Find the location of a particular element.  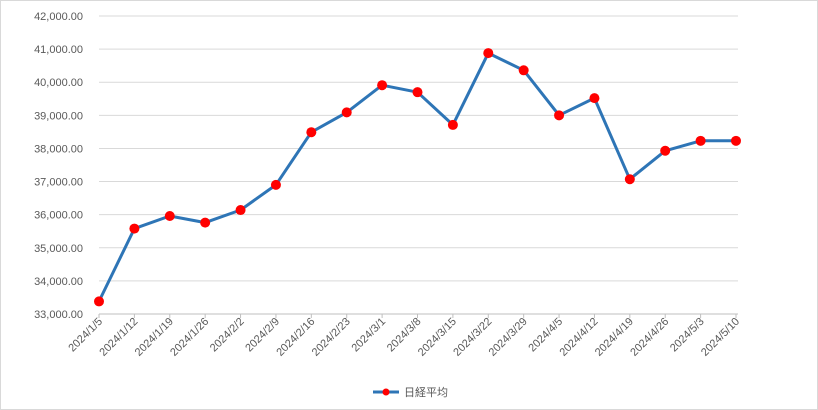

y-tick-label: 41,000.00 is located at coordinates (58, 50).